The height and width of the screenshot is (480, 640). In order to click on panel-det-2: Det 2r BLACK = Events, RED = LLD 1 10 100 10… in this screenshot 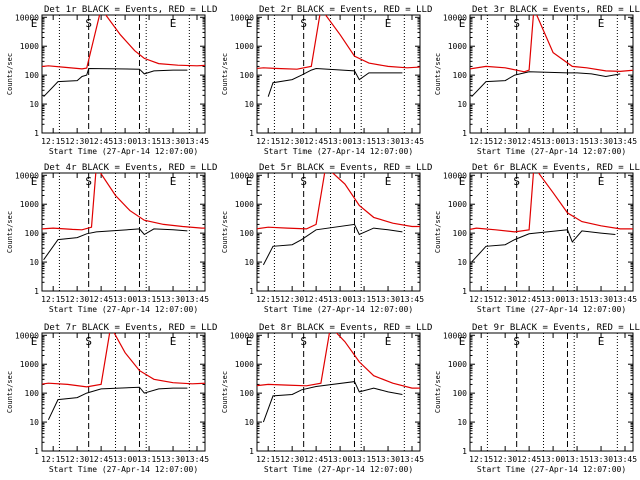, I will do `click(326, 80)`.